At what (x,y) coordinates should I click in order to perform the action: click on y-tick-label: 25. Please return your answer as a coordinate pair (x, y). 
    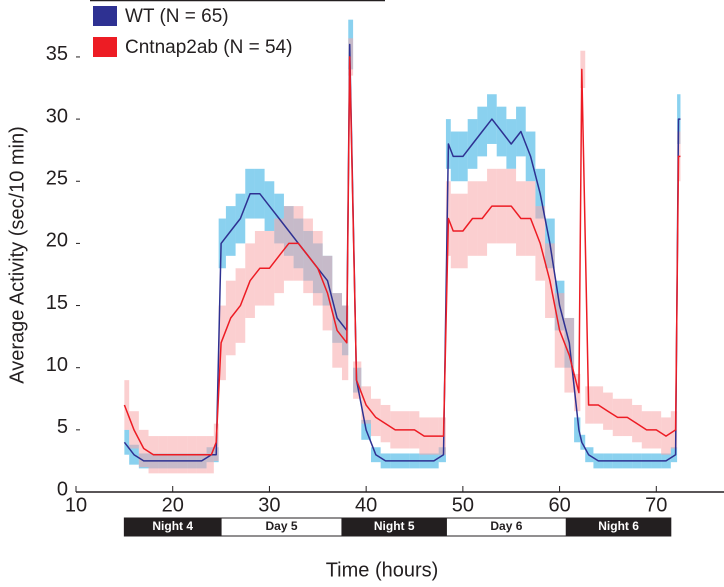
    Looking at the image, I should click on (57, 179).